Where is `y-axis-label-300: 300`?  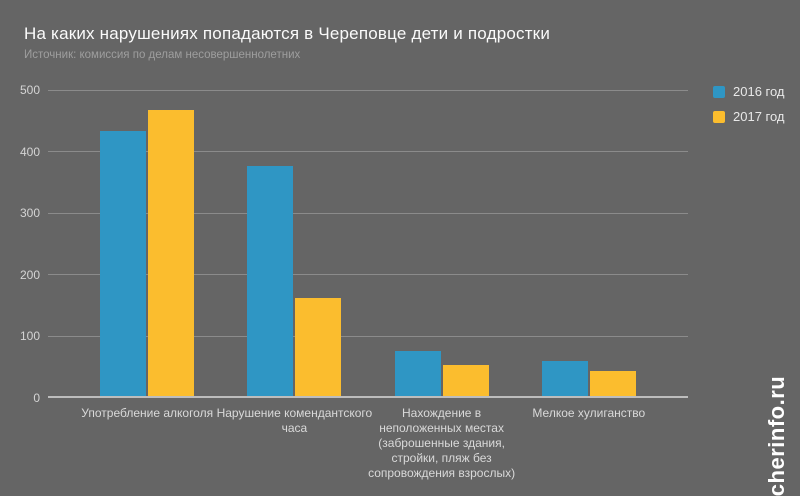 y-axis-label-300: 300 is located at coordinates (29, 213).